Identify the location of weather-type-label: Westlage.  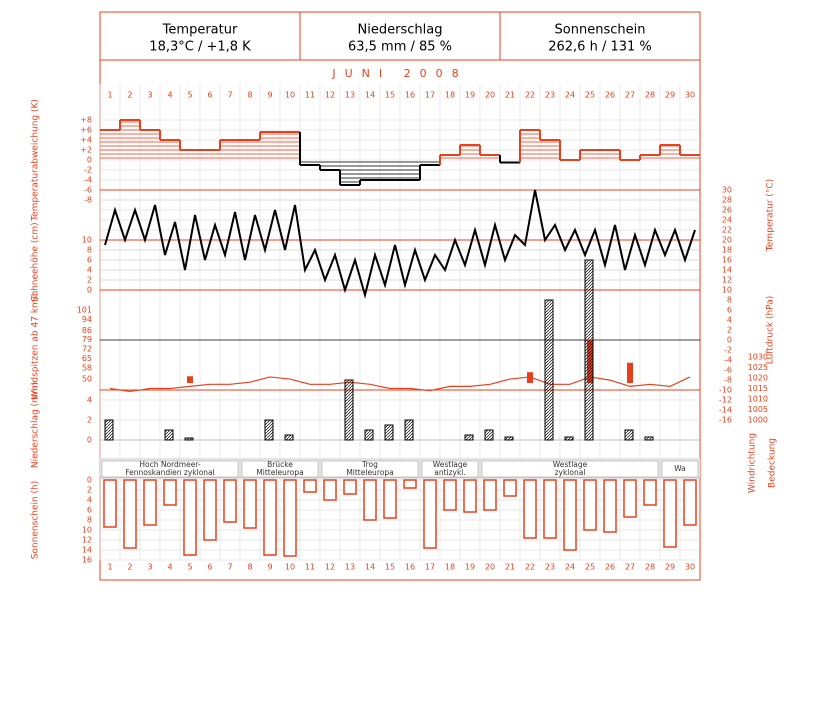
(450, 464).